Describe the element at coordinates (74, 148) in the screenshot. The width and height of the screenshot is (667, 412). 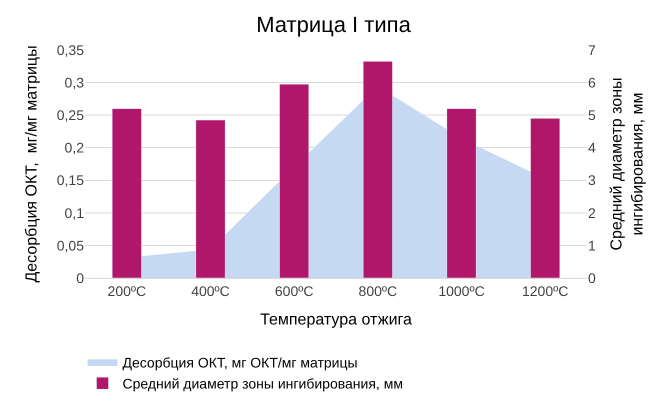
I see `y-tick-label: 0,2` at that location.